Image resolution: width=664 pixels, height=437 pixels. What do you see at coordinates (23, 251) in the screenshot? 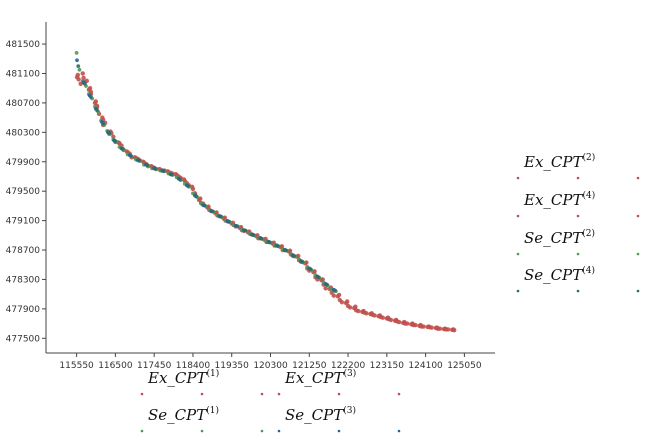
I see `y-tick-label: 478700` at bounding box center [23, 251].